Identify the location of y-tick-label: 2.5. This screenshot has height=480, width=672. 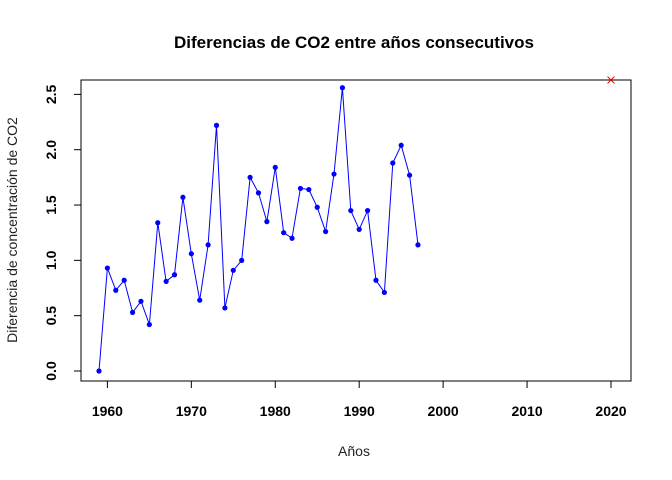
(51, 94).